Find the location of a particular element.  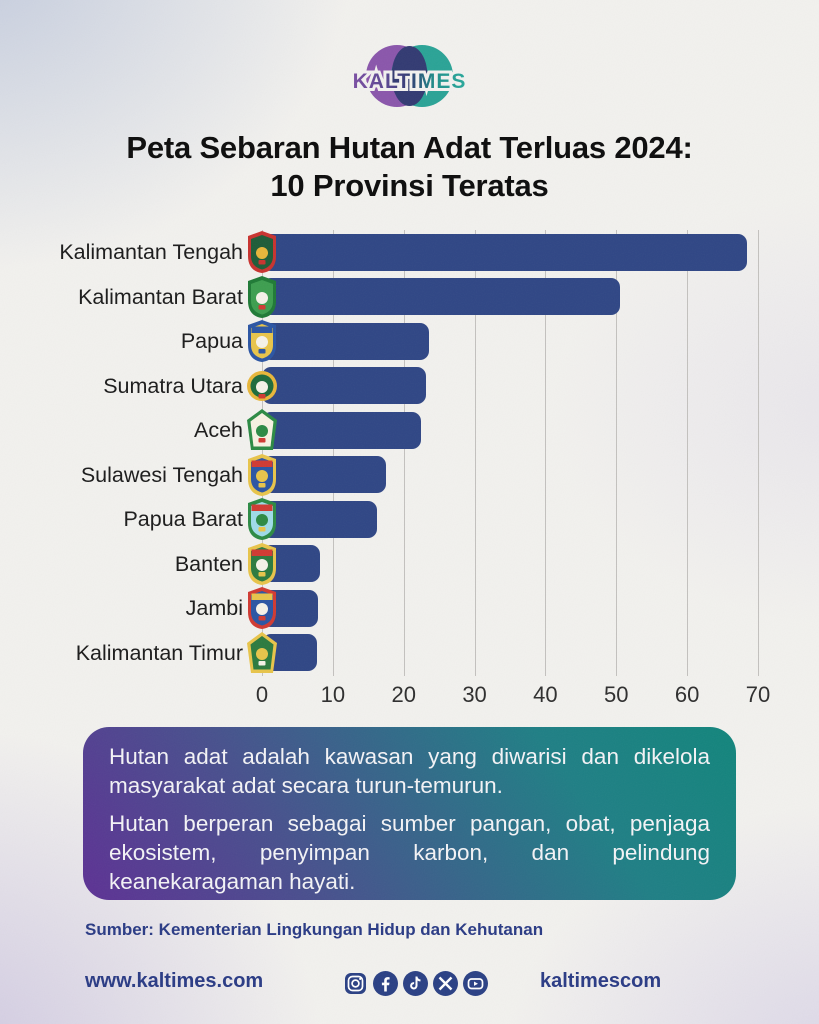

youtube-icon is located at coordinates (475, 983).